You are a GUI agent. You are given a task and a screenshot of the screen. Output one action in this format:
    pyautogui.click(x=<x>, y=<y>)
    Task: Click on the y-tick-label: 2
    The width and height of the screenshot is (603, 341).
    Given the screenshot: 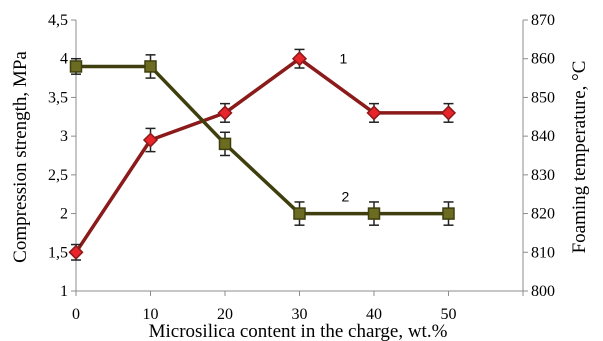 What is the action you would take?
    pyautogui.click(x=64, y=214)
    